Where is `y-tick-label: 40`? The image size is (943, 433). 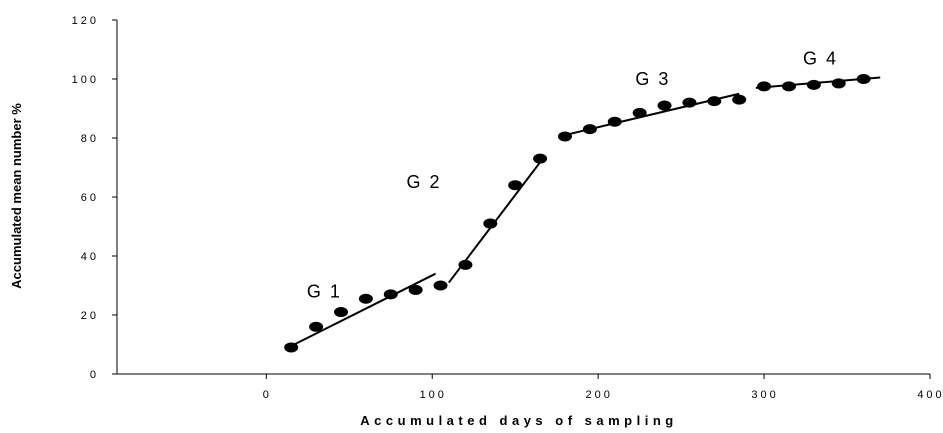 y-tick-label: 40 is located at coordinates (90, 257).